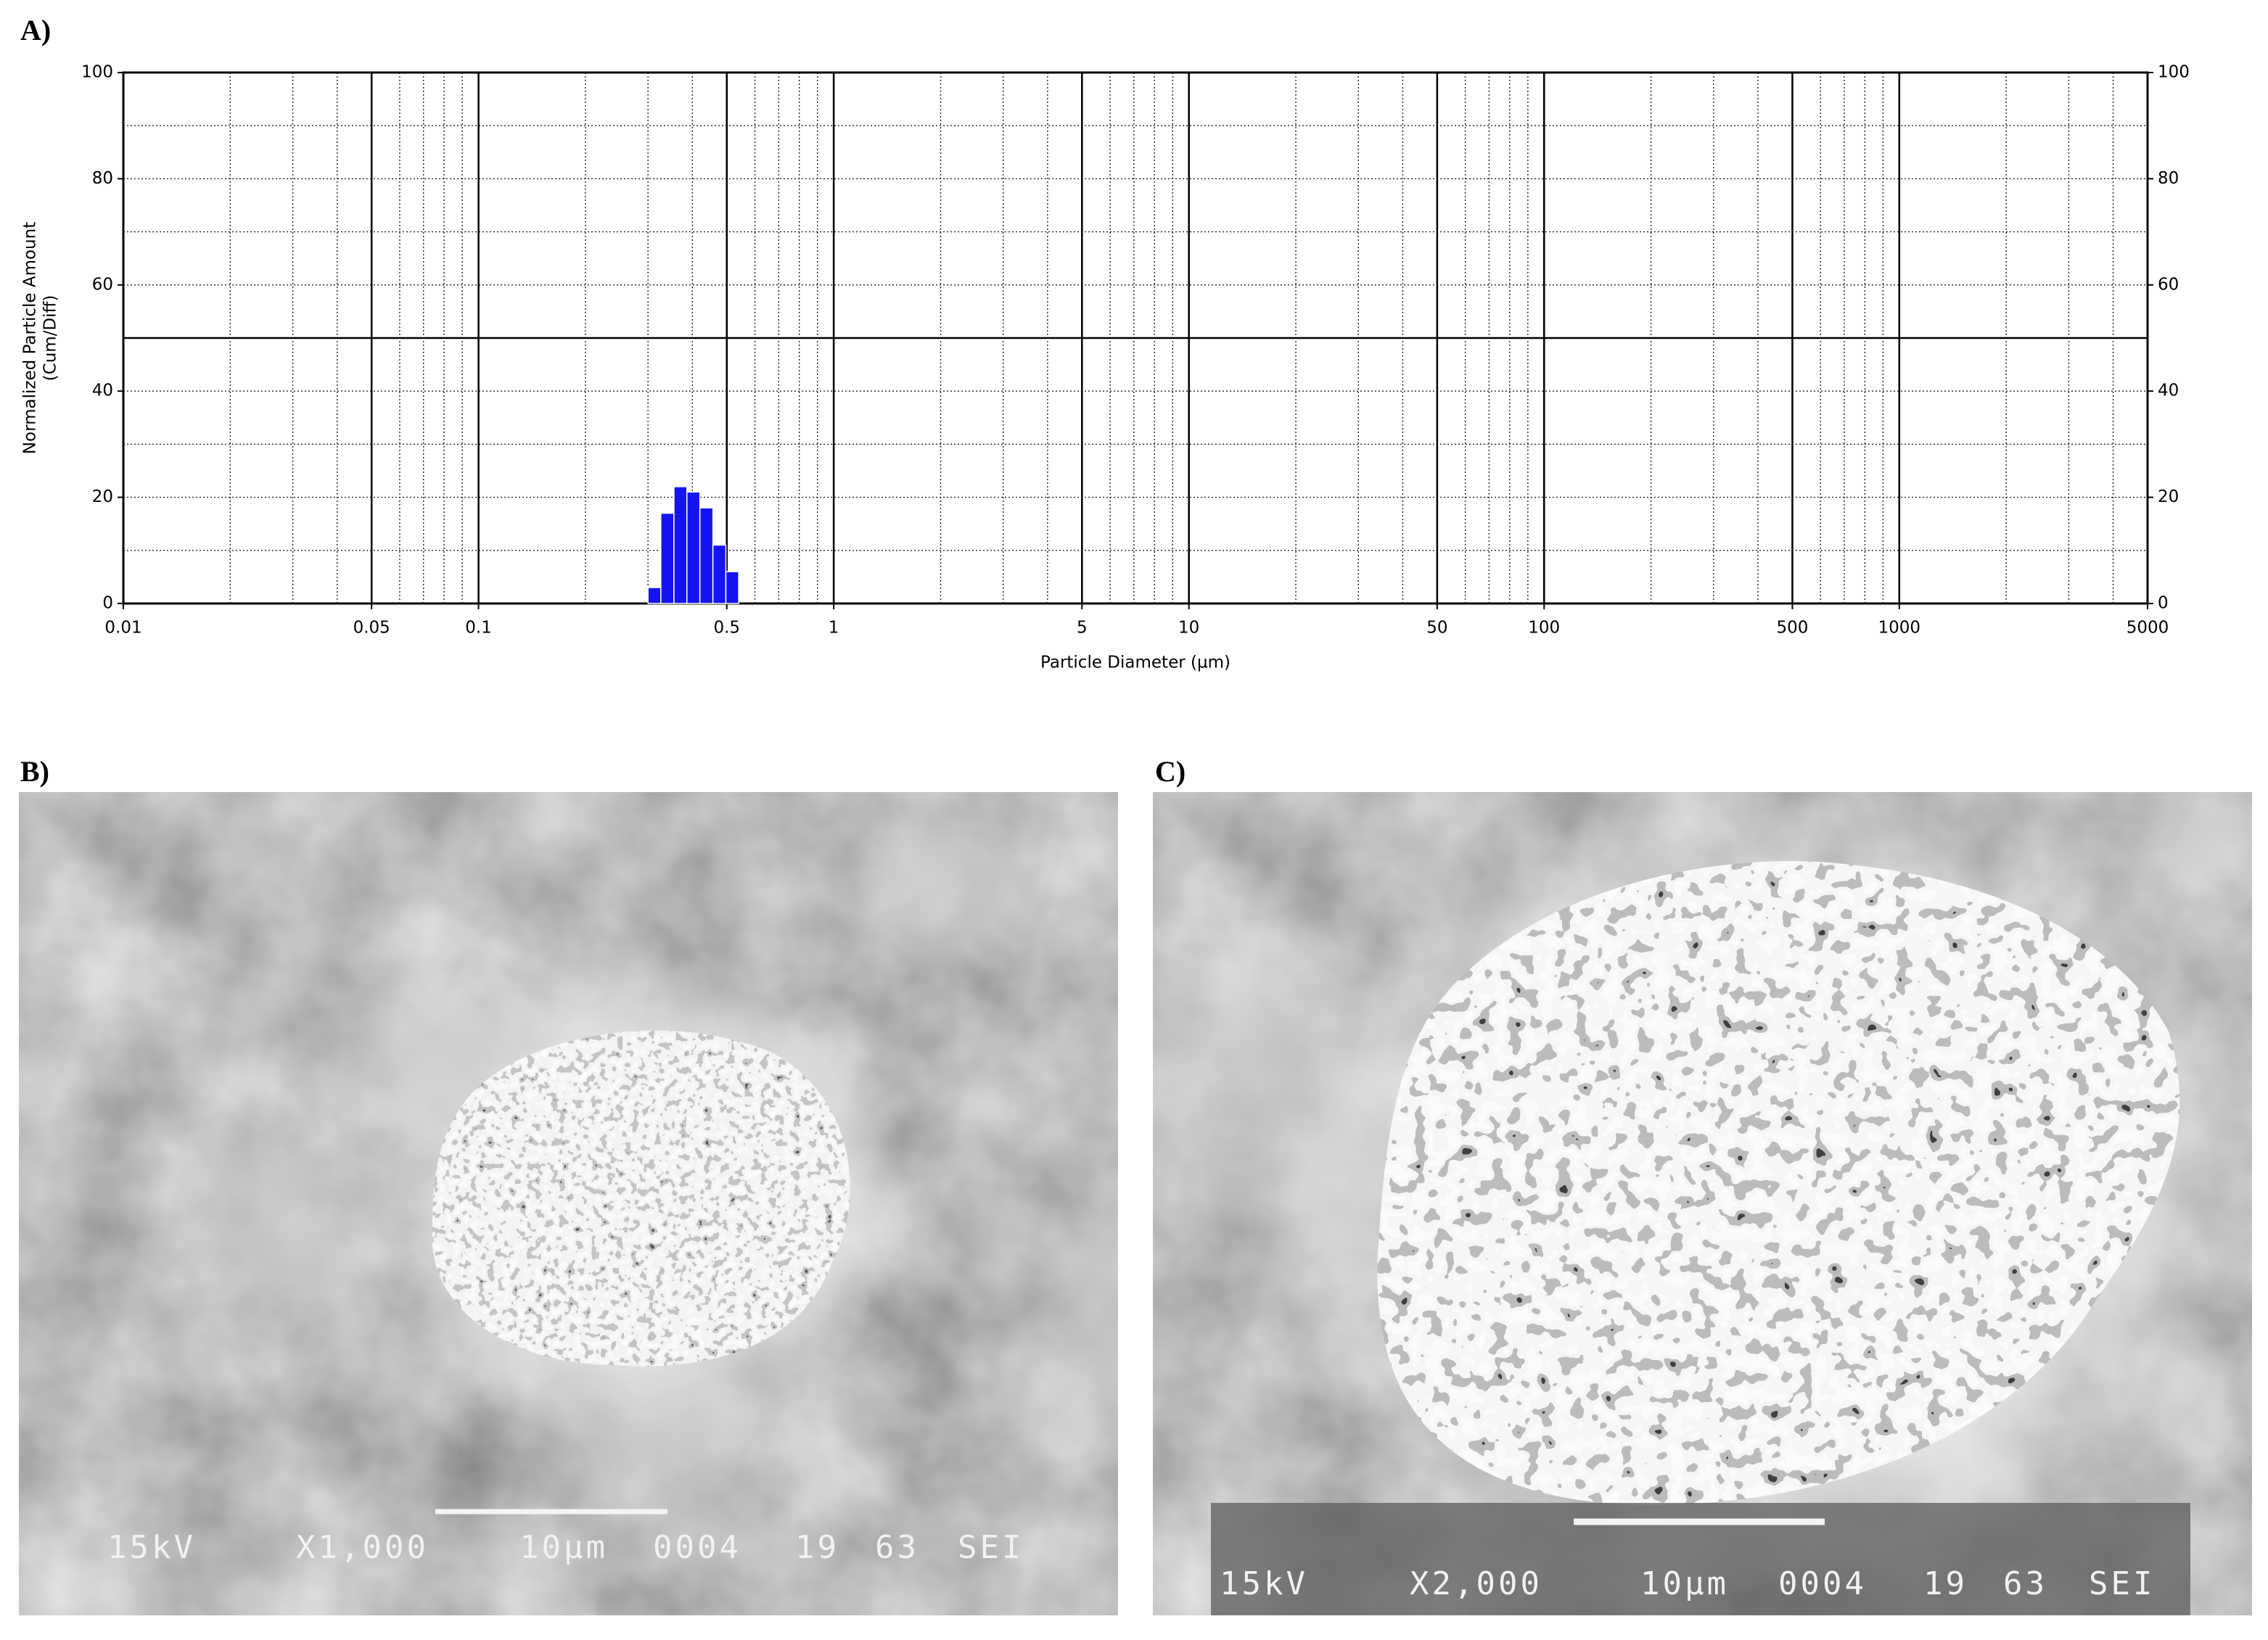 The image size is (2268, 1640). What do you see at coordinates (103, 178) in the screenshot?
I see `y-tick-label: 80` at bounding box center [103, 178].